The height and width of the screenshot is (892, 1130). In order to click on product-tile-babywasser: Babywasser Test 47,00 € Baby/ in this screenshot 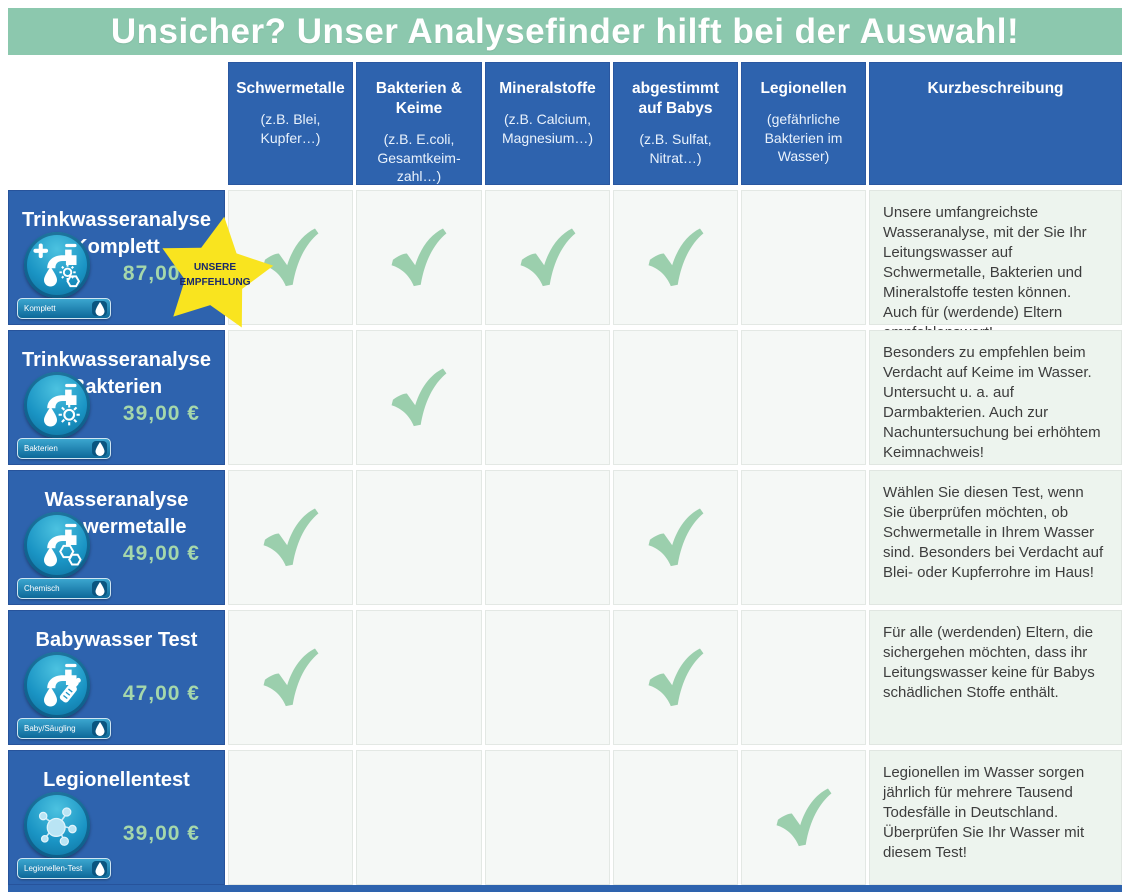, I will do `click(116, 677)`.